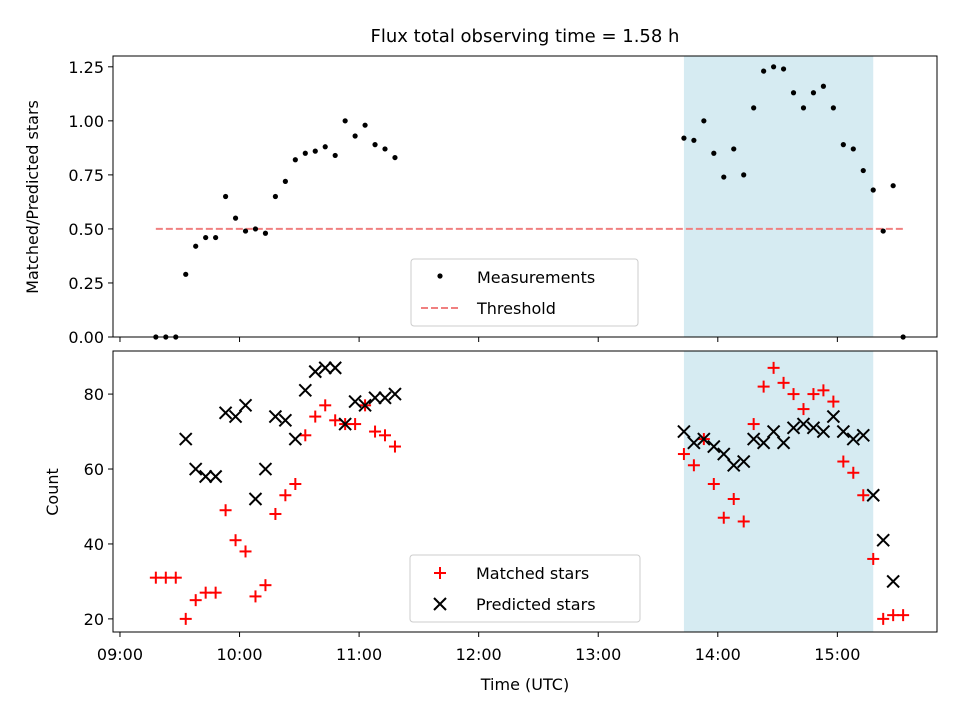 The image size is (960, 720). I want to click on top-legend-box, so click(524, 292).